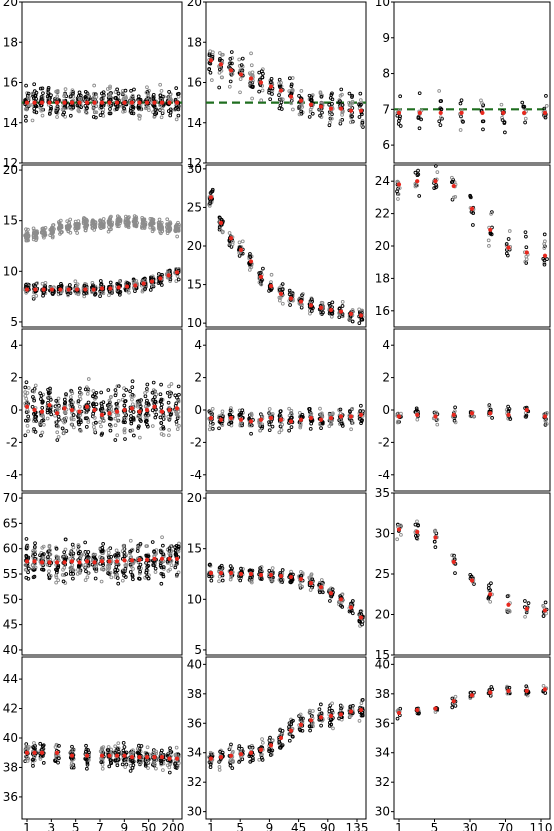 The image size is (554, 831). What do you see at coordinates (194, 599) in the screenshot?
I see `y-tick-label: 10` at bounding box center [194, 599].